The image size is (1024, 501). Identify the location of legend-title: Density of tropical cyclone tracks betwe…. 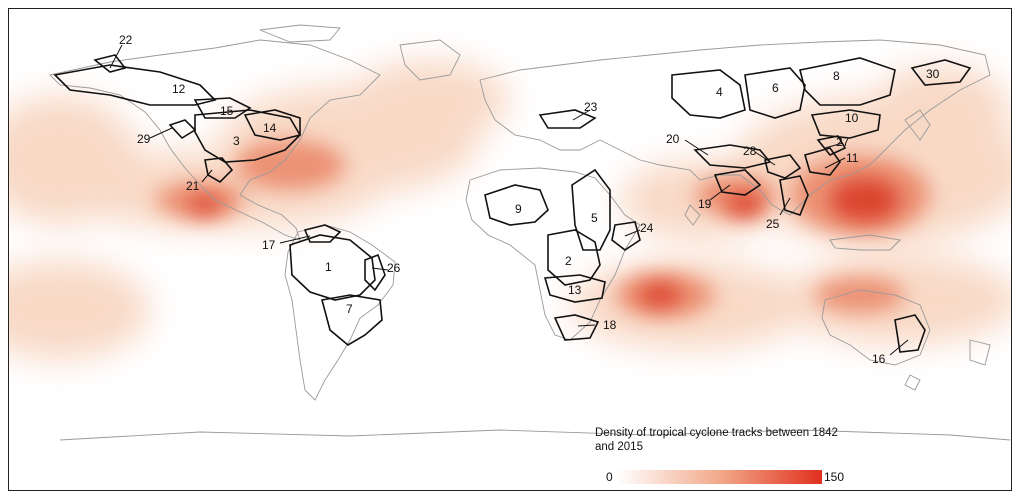
(716, 440).